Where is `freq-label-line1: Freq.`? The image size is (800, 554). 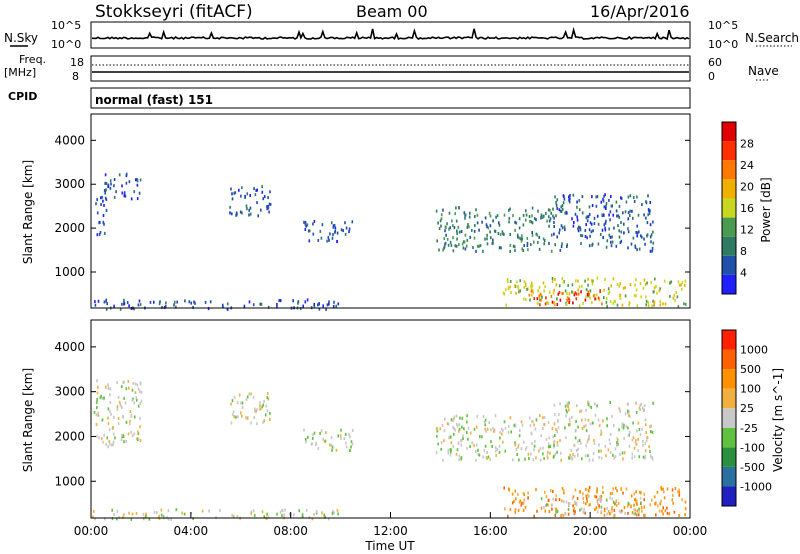
freq-label-line1: Freq. is located at coordinates (32, 59).